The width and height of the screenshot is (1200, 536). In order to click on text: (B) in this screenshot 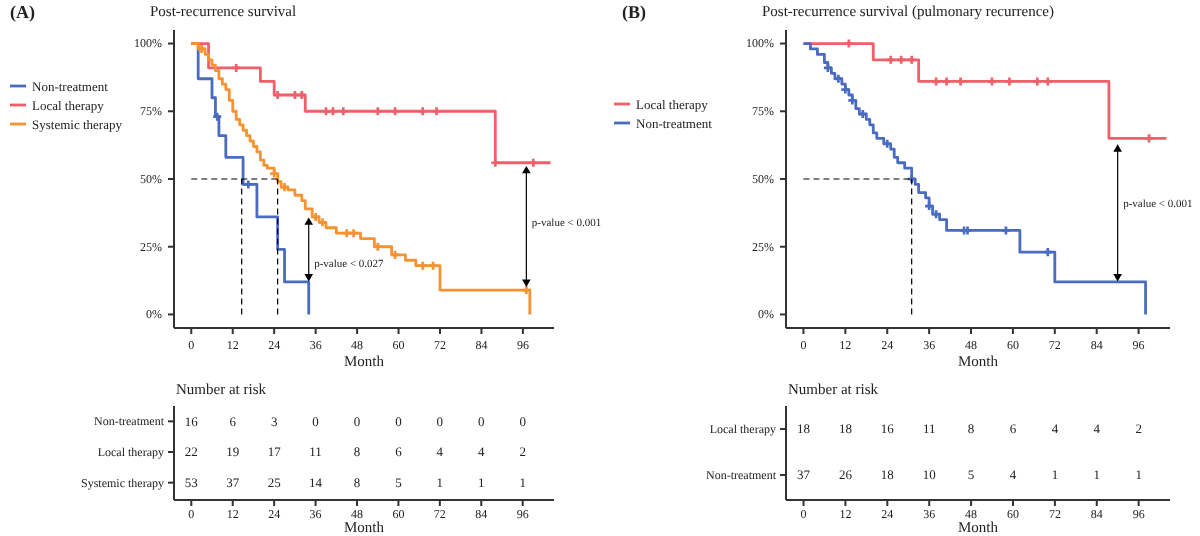, I will do `click(634, 12)`.